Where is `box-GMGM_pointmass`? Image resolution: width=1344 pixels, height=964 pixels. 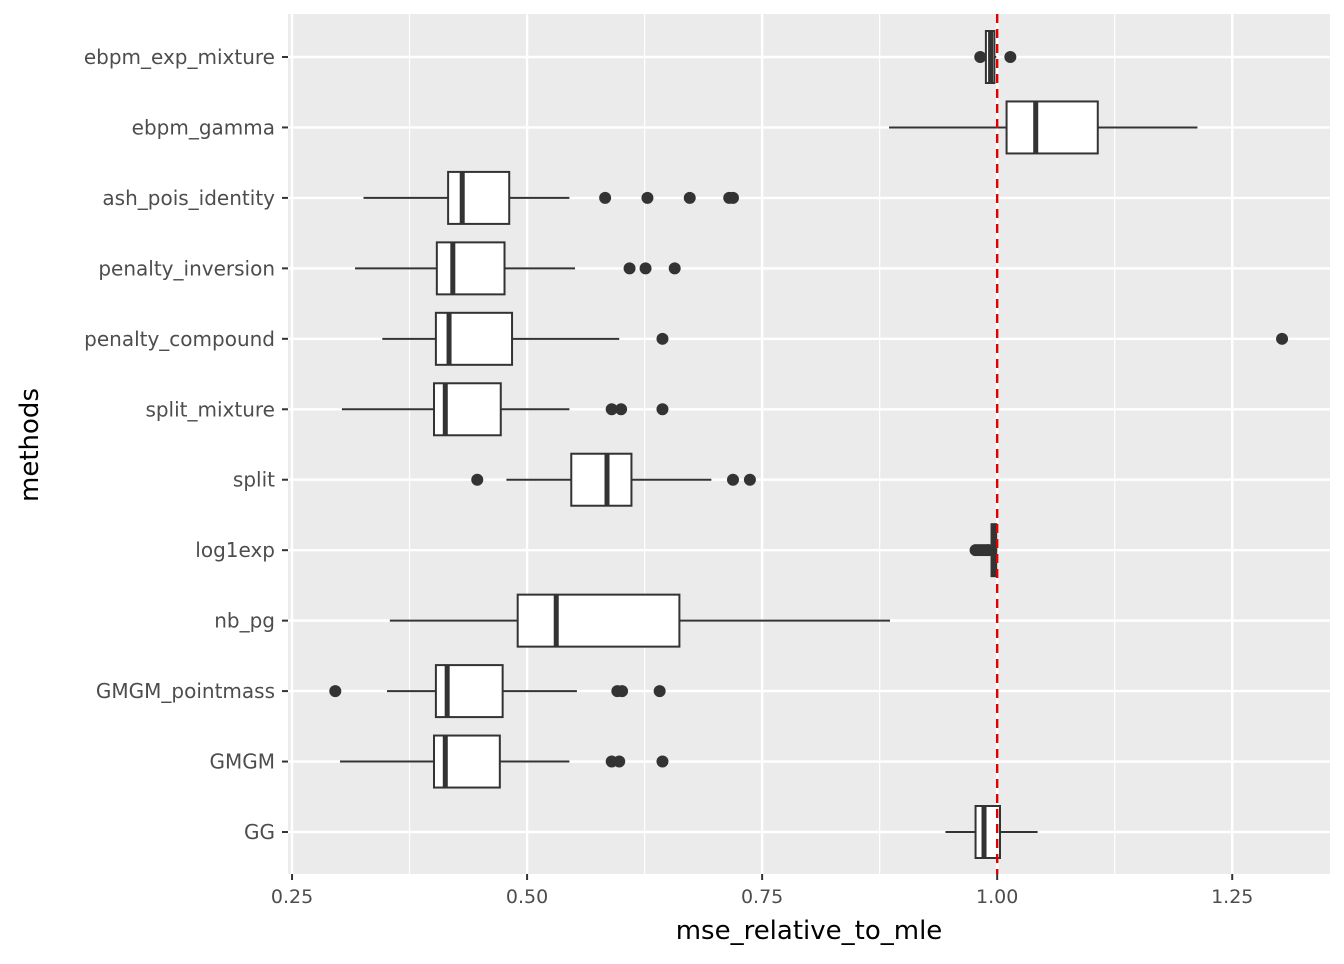
box-GMGM_pointmass is located at coordinates (497, 691).